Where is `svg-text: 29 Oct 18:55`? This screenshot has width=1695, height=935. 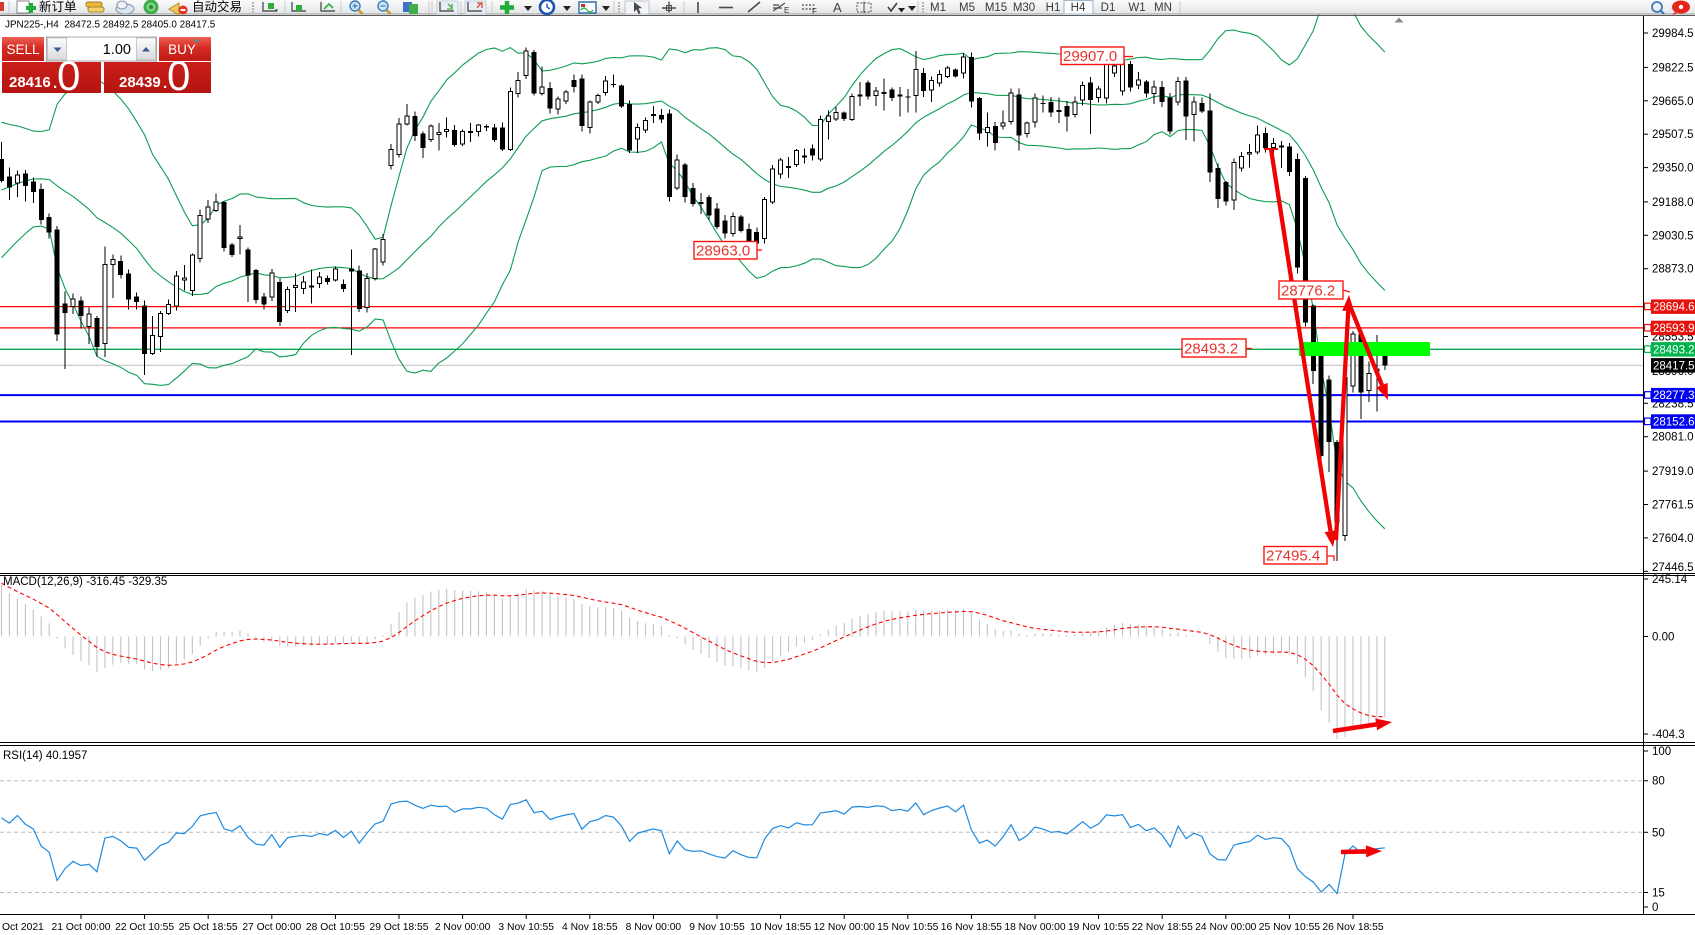
svg-text: 29 Oct 18:55 is located at coordinates (399, 927).